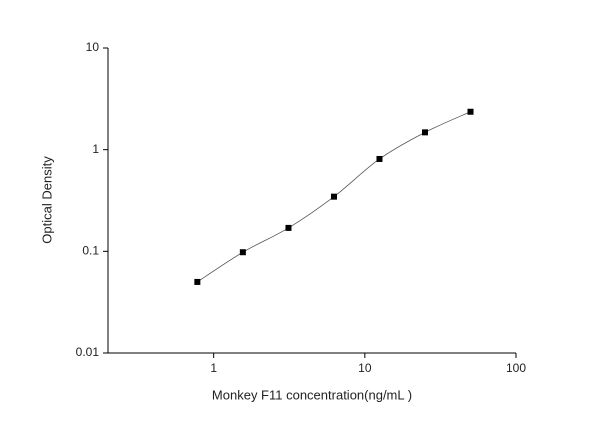 Image resolution: width=600 pixels, height=424 pixels. I want to click on x-tick-label: 10, so click(365, 368).